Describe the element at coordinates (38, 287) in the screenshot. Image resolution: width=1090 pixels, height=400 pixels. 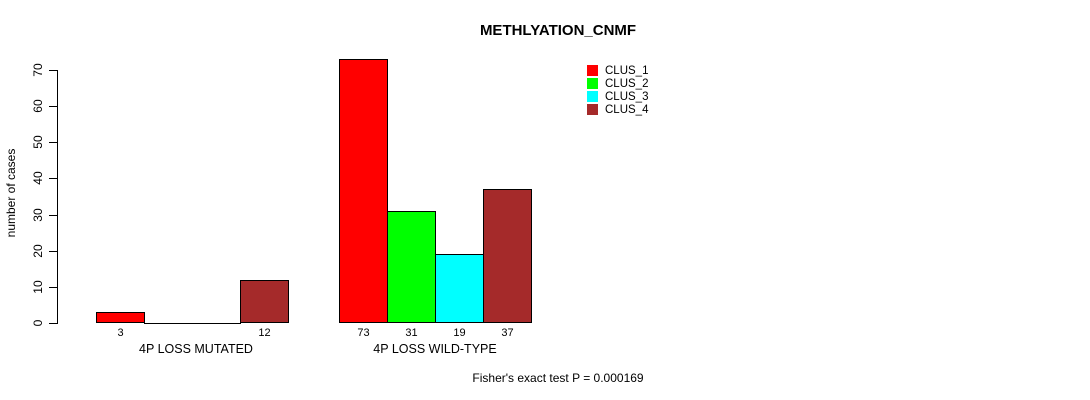
I see `y-tick-label-10: 10` at that location.